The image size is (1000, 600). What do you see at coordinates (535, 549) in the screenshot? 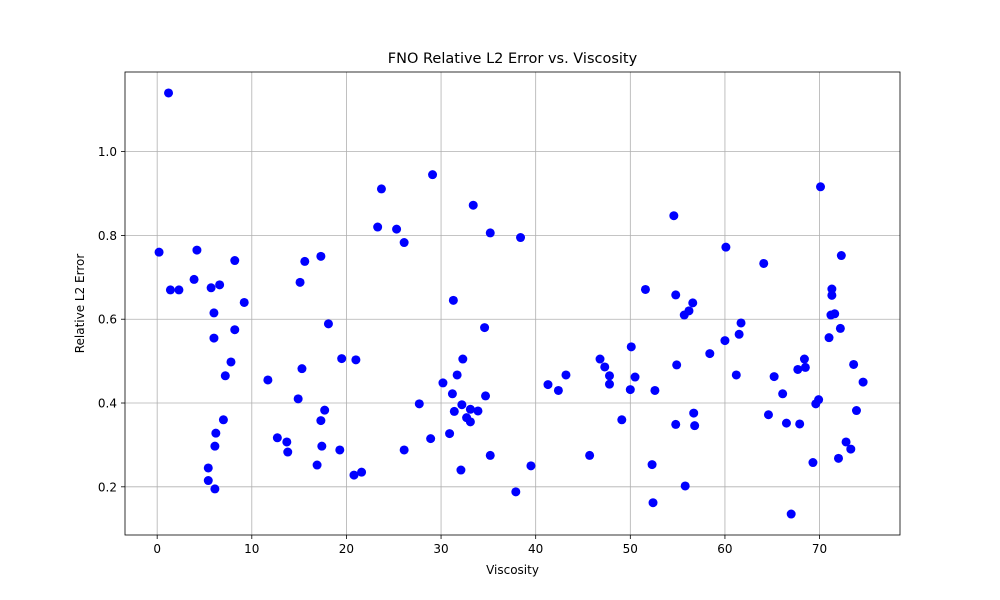
I see `x-tick-label: 40` at bounding box center [535, 549].